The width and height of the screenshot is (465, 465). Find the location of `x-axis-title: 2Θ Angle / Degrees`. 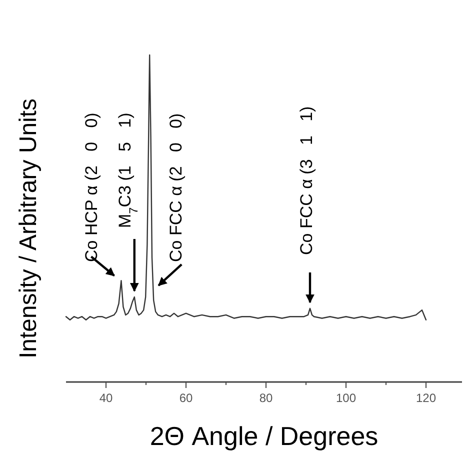

x-axis-title: 2Θ Angle / Degrees is located at coordinates (264, 436).